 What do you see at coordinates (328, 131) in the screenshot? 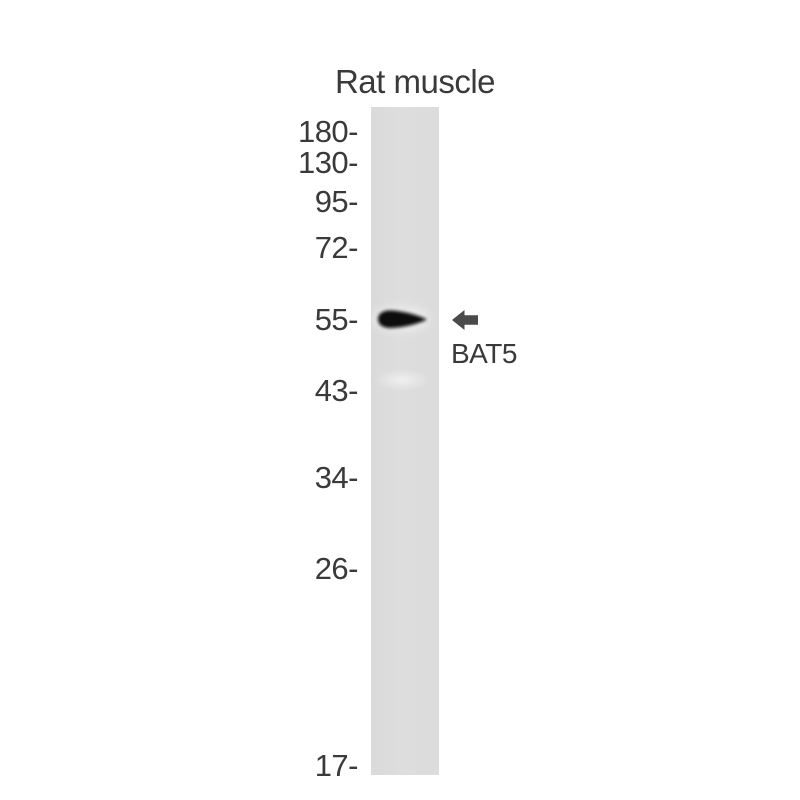
I see `mw-marker-180: 180-` at bounding box center [328, 131].